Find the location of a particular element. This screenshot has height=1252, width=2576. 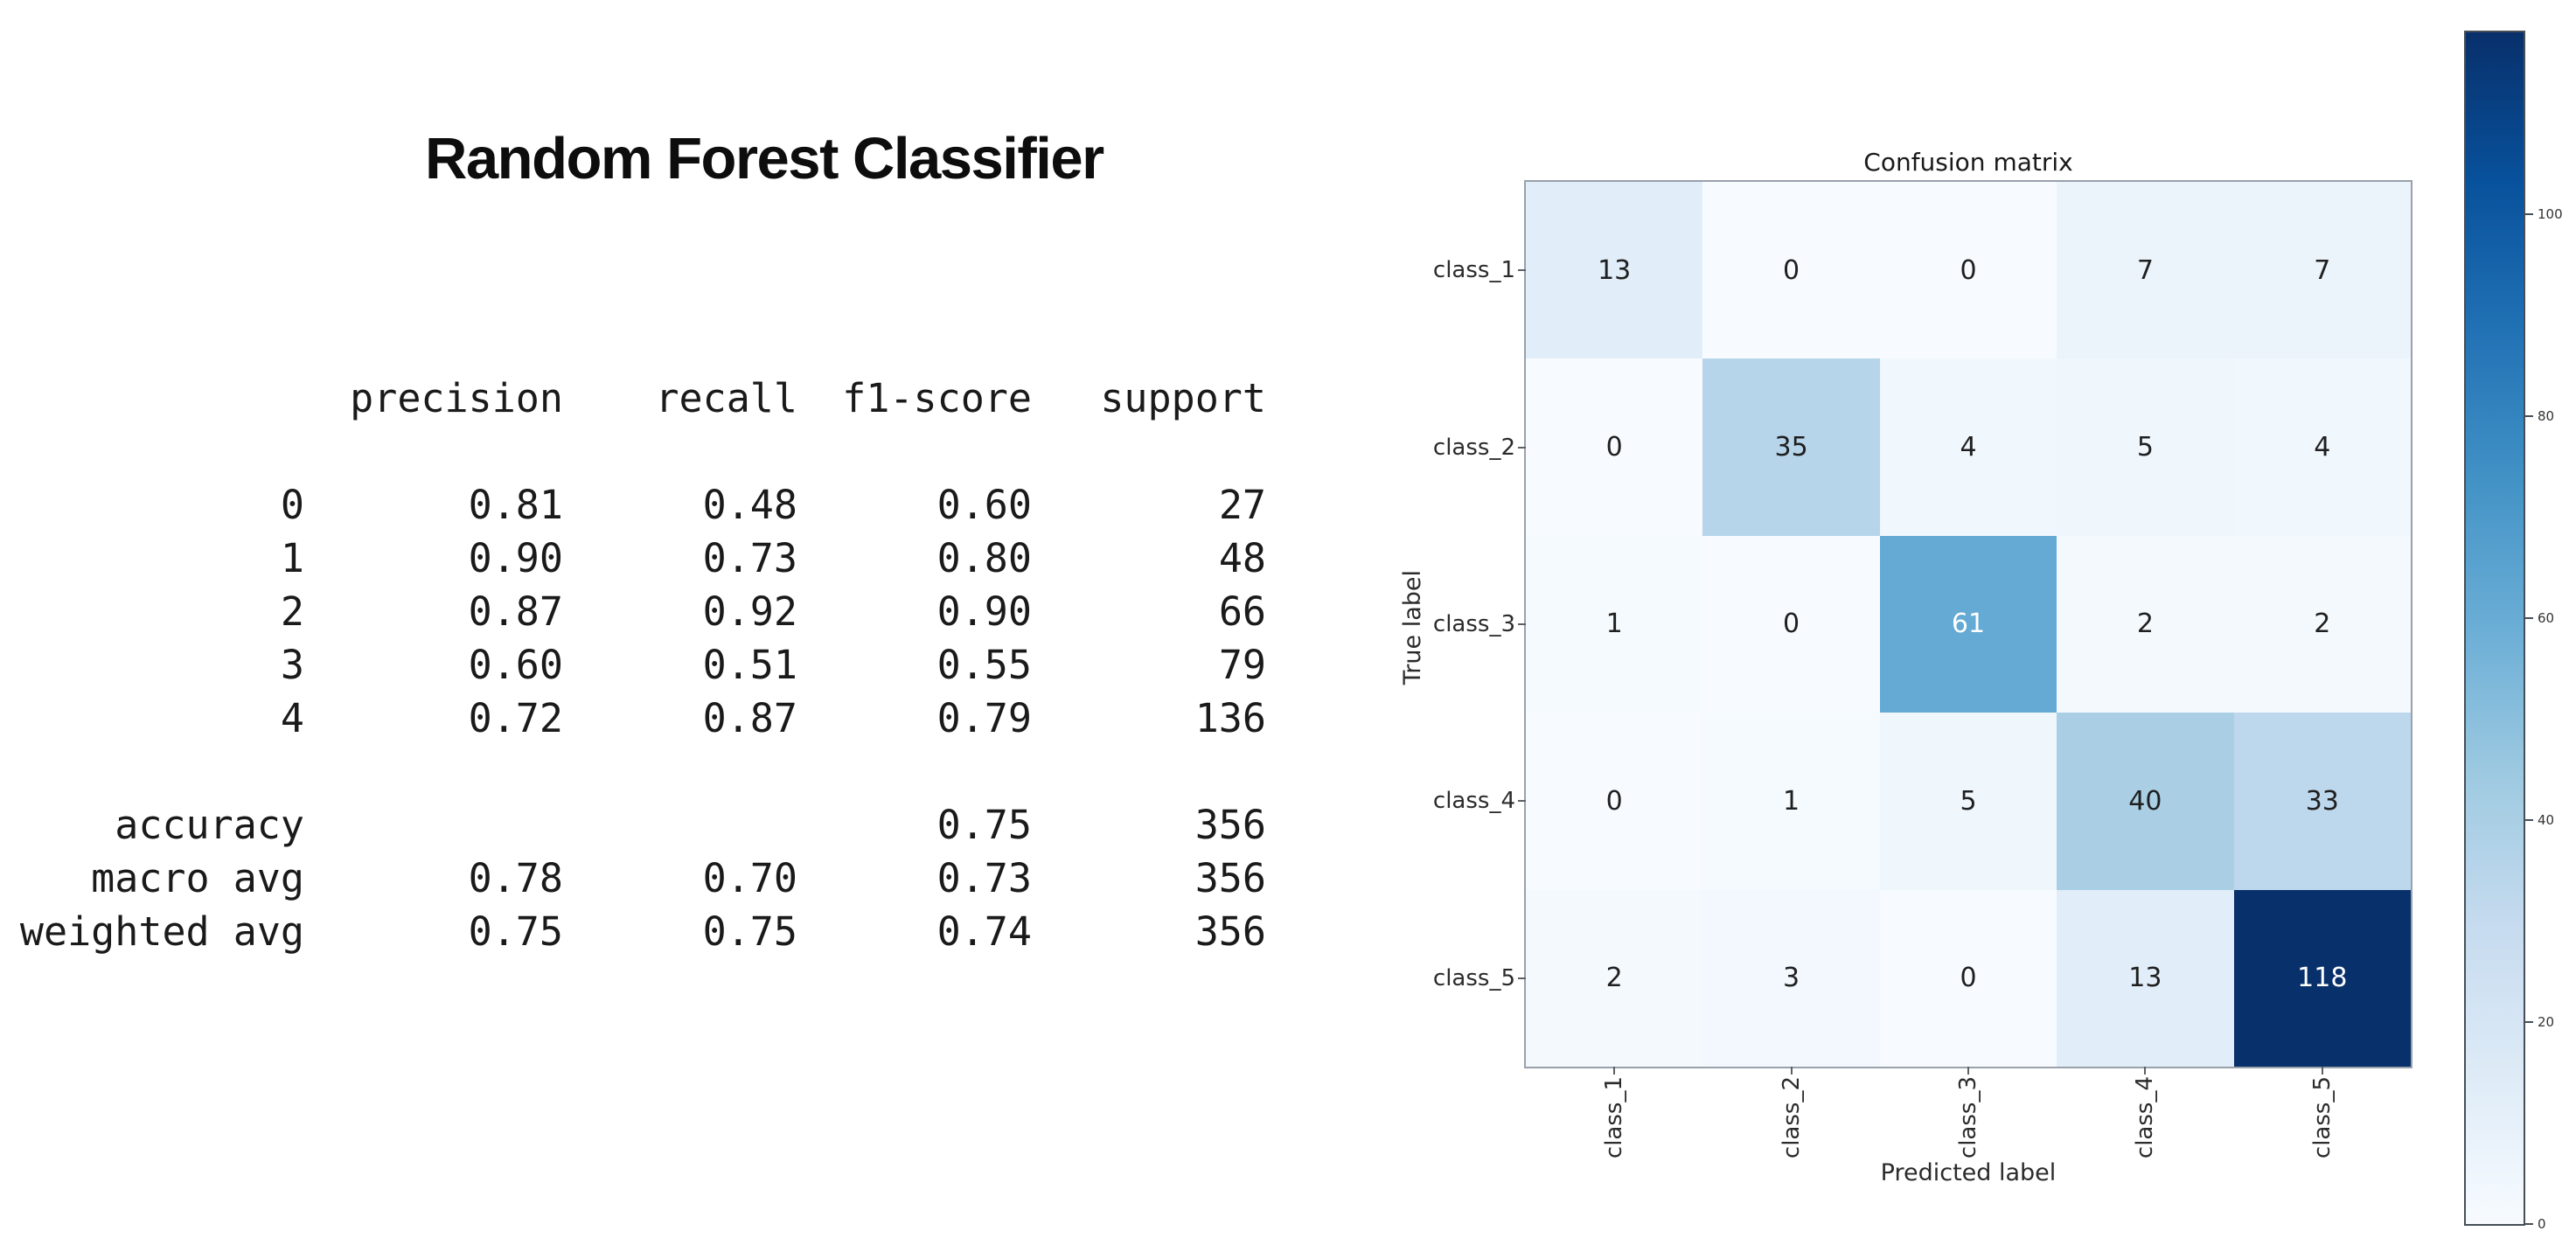

report-summary-value: 0.74 is located at coordinates (984, 931).